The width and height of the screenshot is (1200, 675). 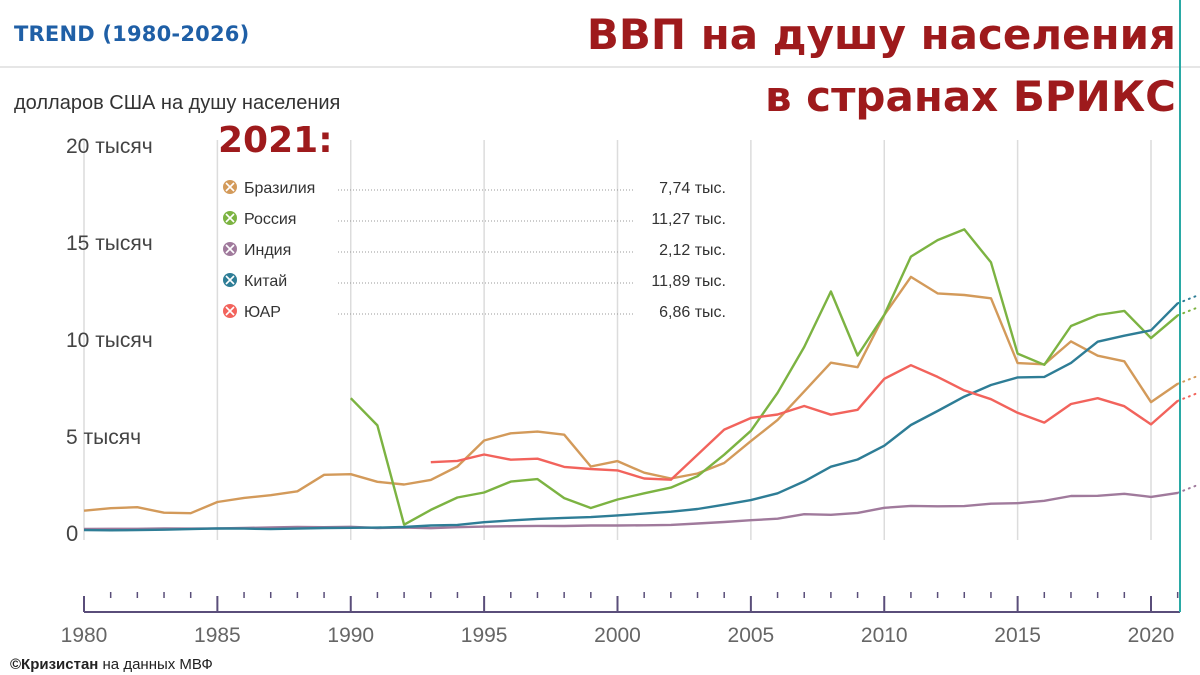 I want to click on legend-item: ЮАР 6,86 тыс., so click(x=474, y=312).